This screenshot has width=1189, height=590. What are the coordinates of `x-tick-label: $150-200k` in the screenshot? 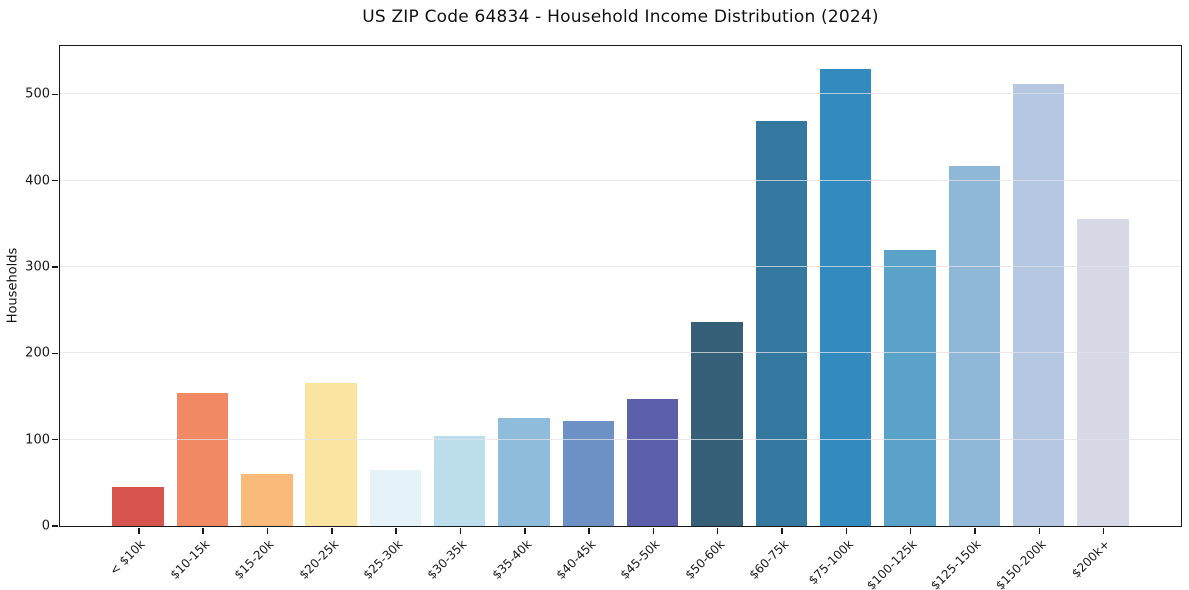 It's located at (1020, 563).